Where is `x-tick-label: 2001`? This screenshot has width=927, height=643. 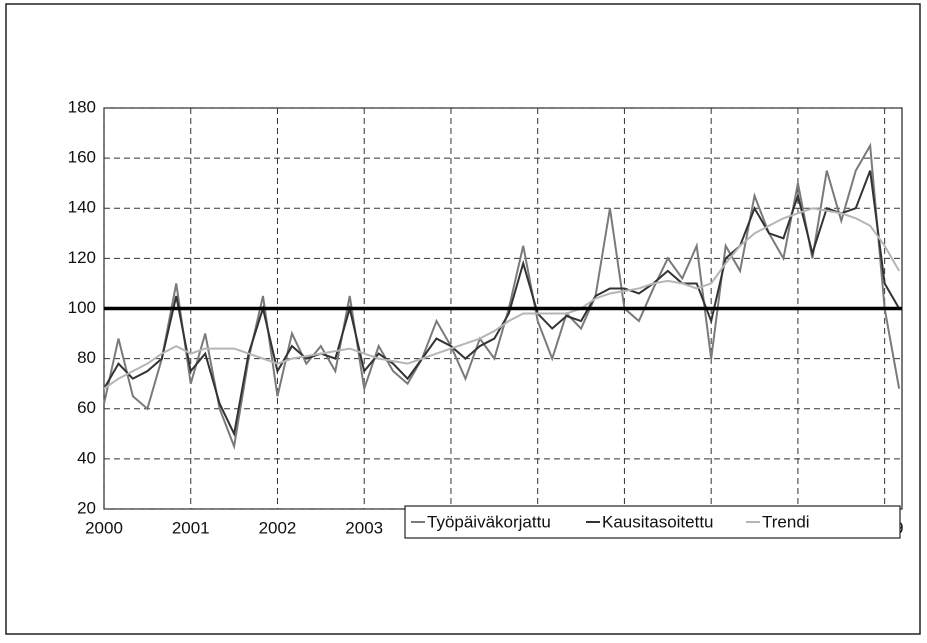
x-tick-label: 2001 is located at coordinates (191, 527).